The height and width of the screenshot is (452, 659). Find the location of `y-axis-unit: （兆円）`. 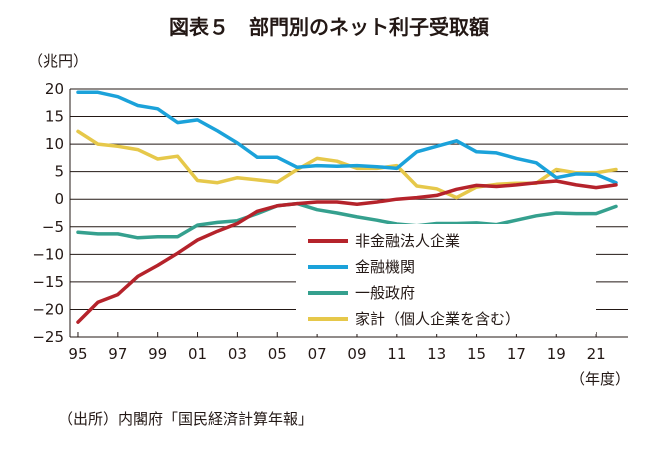

y-axis-unit: （兆円） is located at coordinates (58, 61).